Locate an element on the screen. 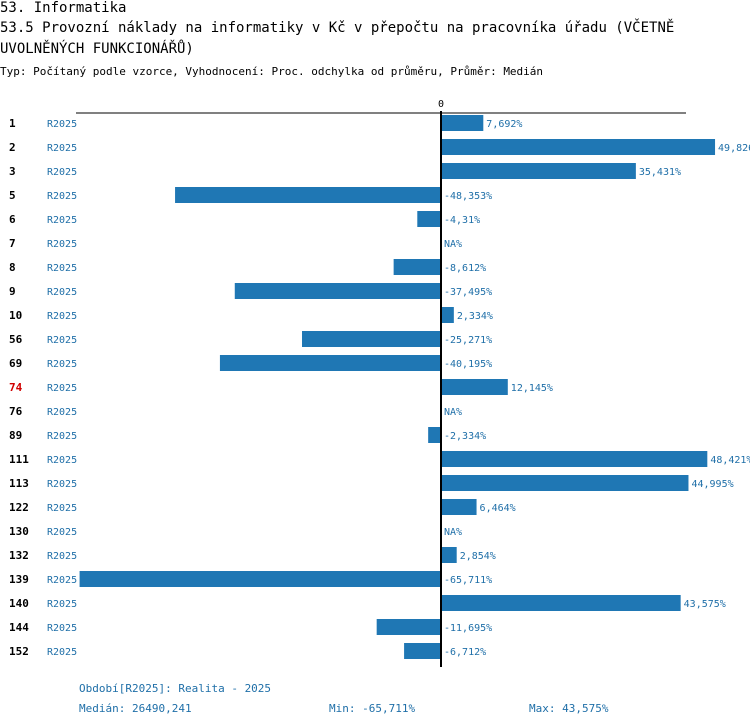 This screenshot has width=750, height=726. chart-section-title: 53. Informatika is located at coordinates (63, 8).